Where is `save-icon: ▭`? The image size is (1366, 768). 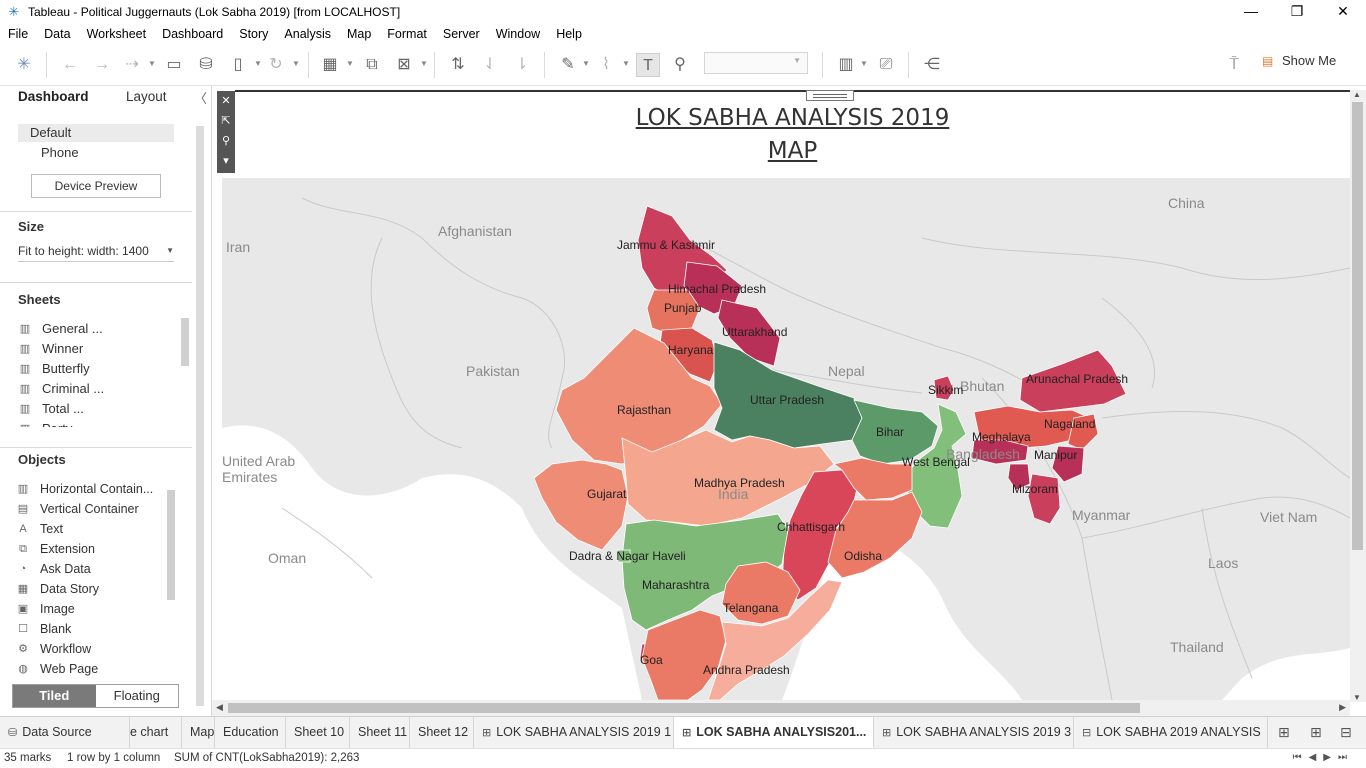 save-icon: ▭ is located at coordinates (174, 64).